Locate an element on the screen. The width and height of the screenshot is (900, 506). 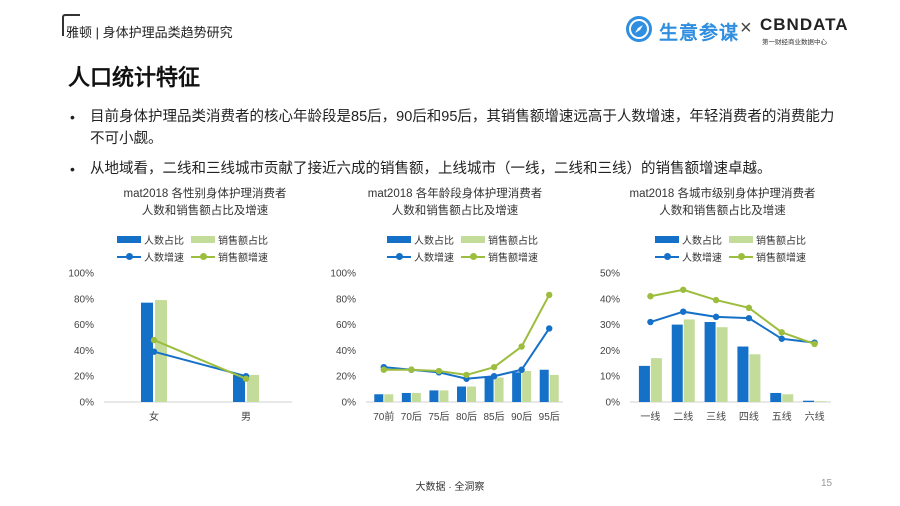
x-tick-label: 六线 is located at coordinates (815, 416).